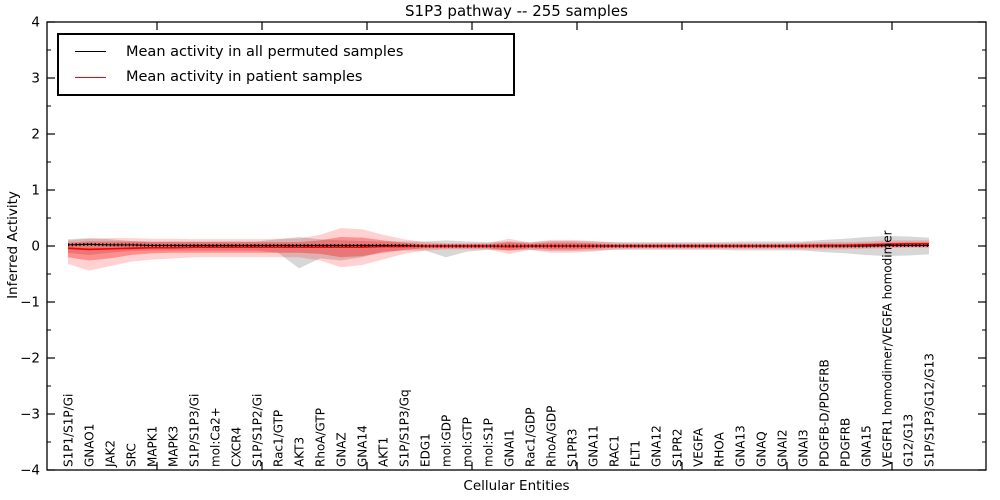 The width and height of the screenshot is (1000, 500). What do you see at coordinates (426, 450) in the screenshot?
I see `x-tick-label: EDG1` at bounding box center [426, 450].